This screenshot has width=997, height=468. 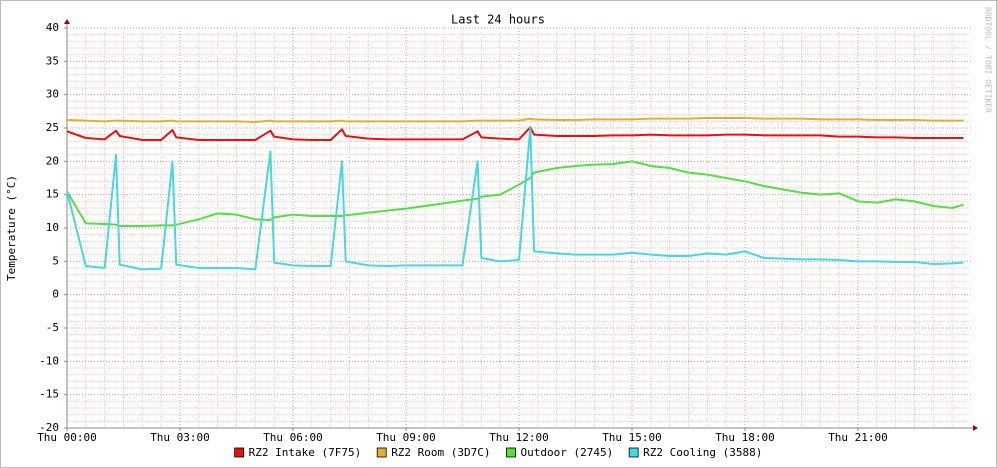 What do you see at coordinates (858, 437) in the screenshot?
I see `x-tick-label: Thu 21:00` at bounding box center [858, 437].